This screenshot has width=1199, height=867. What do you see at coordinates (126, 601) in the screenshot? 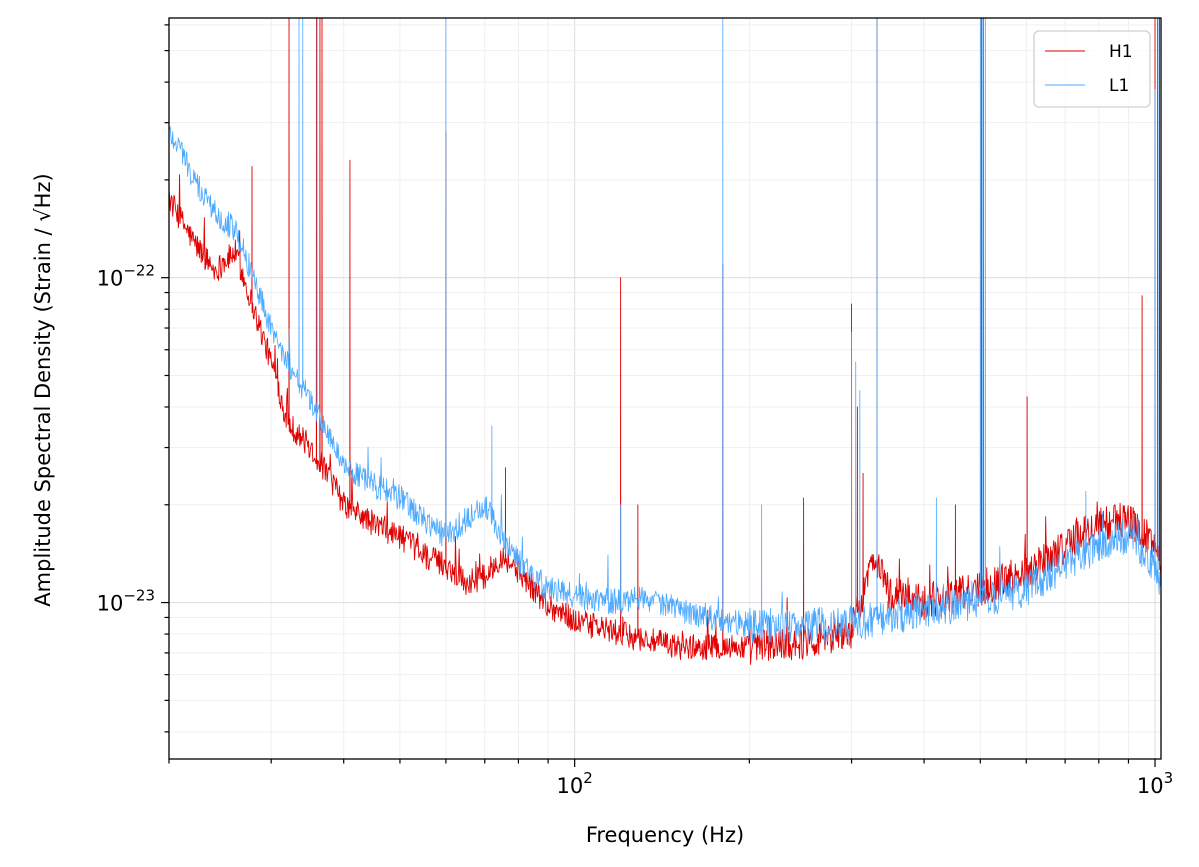
I see `y-tick-label: 10−23` at bounding box center [126, 601].